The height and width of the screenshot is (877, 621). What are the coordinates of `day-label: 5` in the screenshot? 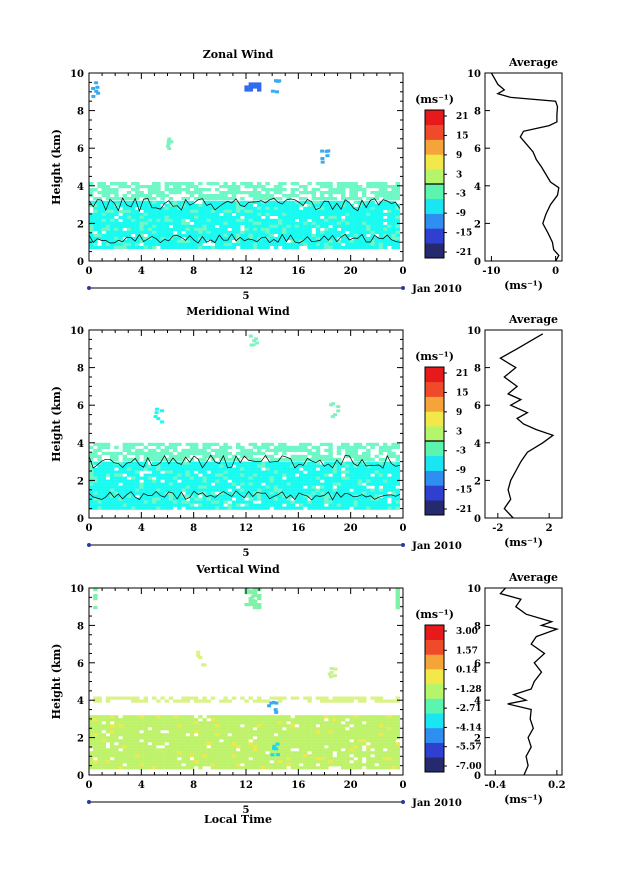 It's located at (246, 810).